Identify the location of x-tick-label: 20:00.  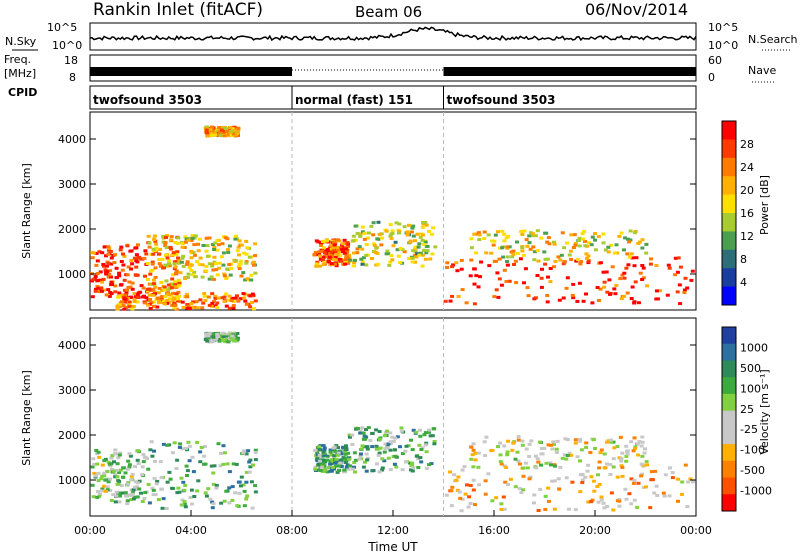
(595, 530).